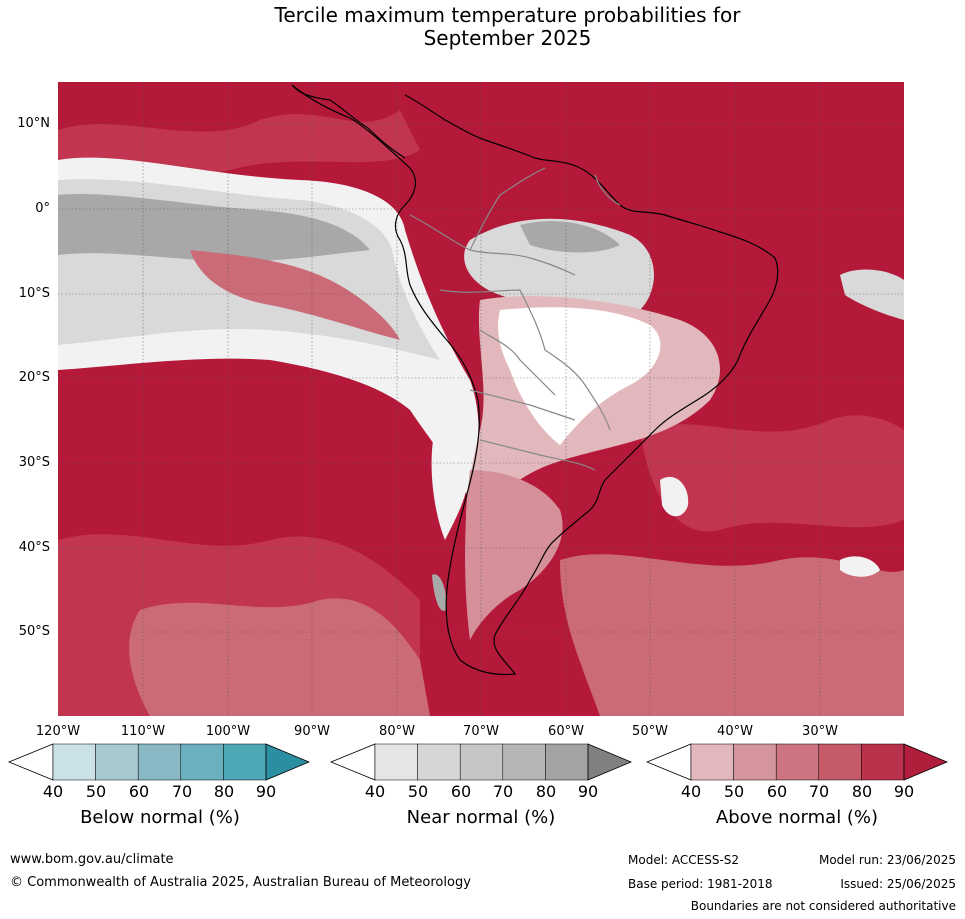 This screenshot has height=919, width=965. What do you see at coordinates (312, 731) in the screenshot?
I see `lon-label-90w: 90°W` at bounding box center [312, 731].